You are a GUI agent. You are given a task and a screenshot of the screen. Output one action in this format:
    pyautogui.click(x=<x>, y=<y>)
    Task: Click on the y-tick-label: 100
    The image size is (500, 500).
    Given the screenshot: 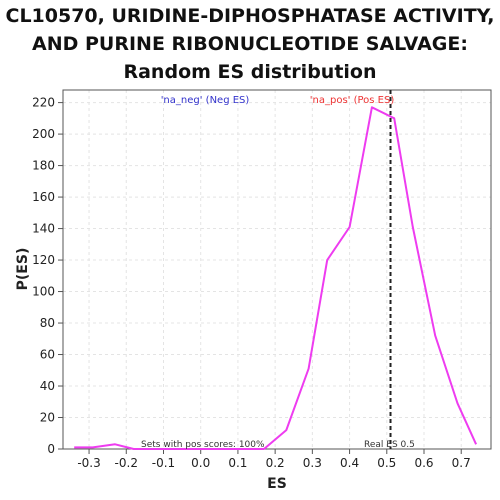 What is the action you would take?
    pyautogui.click(x=43, y=292)
    